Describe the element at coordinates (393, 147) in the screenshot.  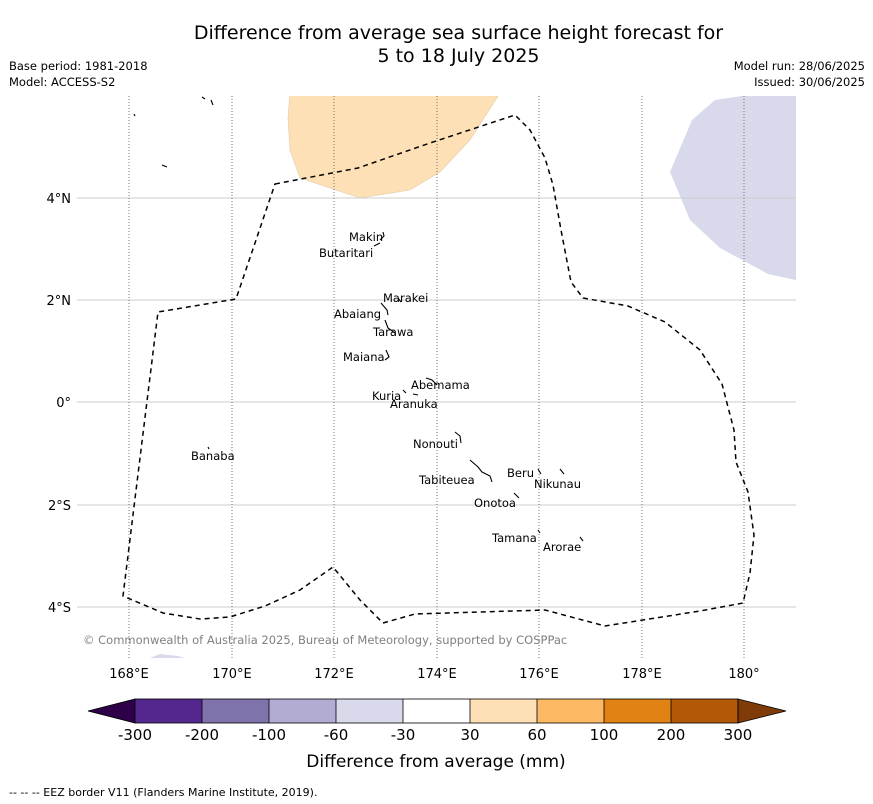
I see `positive-anomaly-patch` at that location.